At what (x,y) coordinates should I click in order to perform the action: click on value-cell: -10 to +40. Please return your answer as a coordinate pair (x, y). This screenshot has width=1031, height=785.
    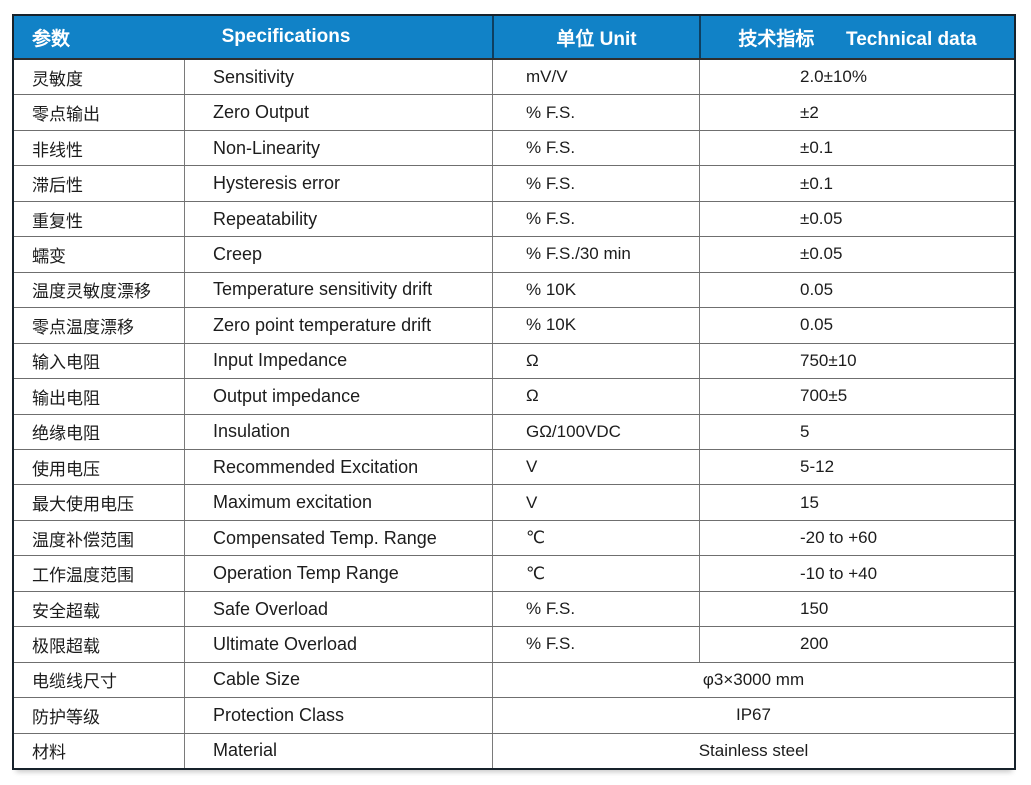
    Looking at the image, I should click on (856, 573).